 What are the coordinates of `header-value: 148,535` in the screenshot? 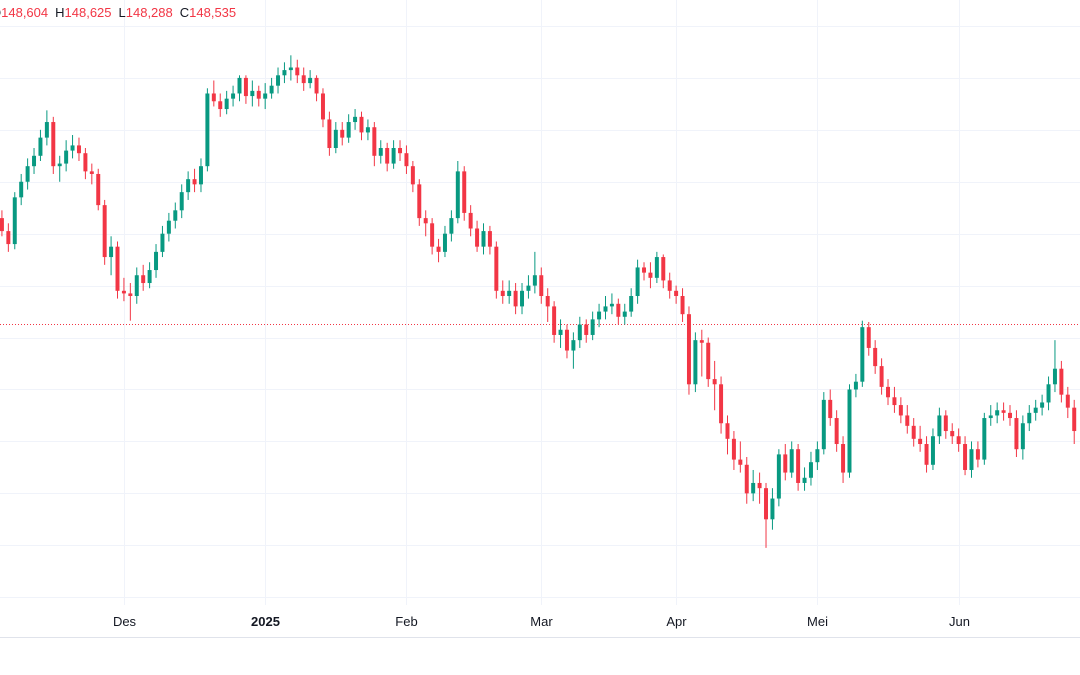 It's located at (212, 12).